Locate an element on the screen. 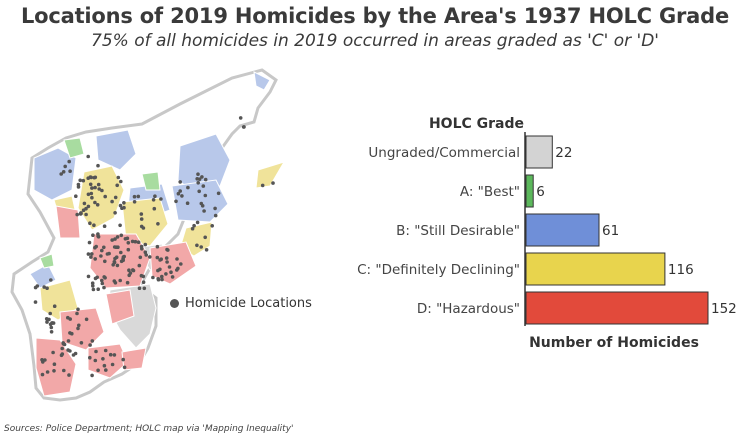 This screenshot has width=750, height=439. x-axis-label: Number of Homicides is located at coordinates (614, 343).